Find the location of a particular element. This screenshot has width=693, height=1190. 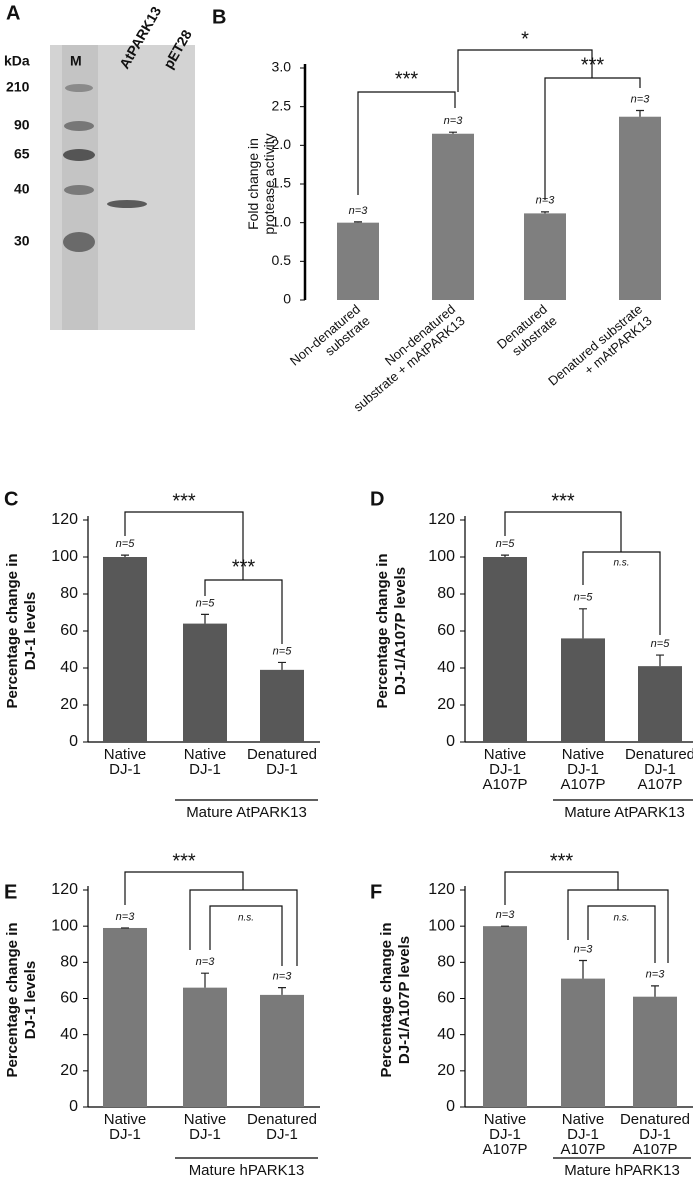

significance-label: * is located at coordinates (525, 39).